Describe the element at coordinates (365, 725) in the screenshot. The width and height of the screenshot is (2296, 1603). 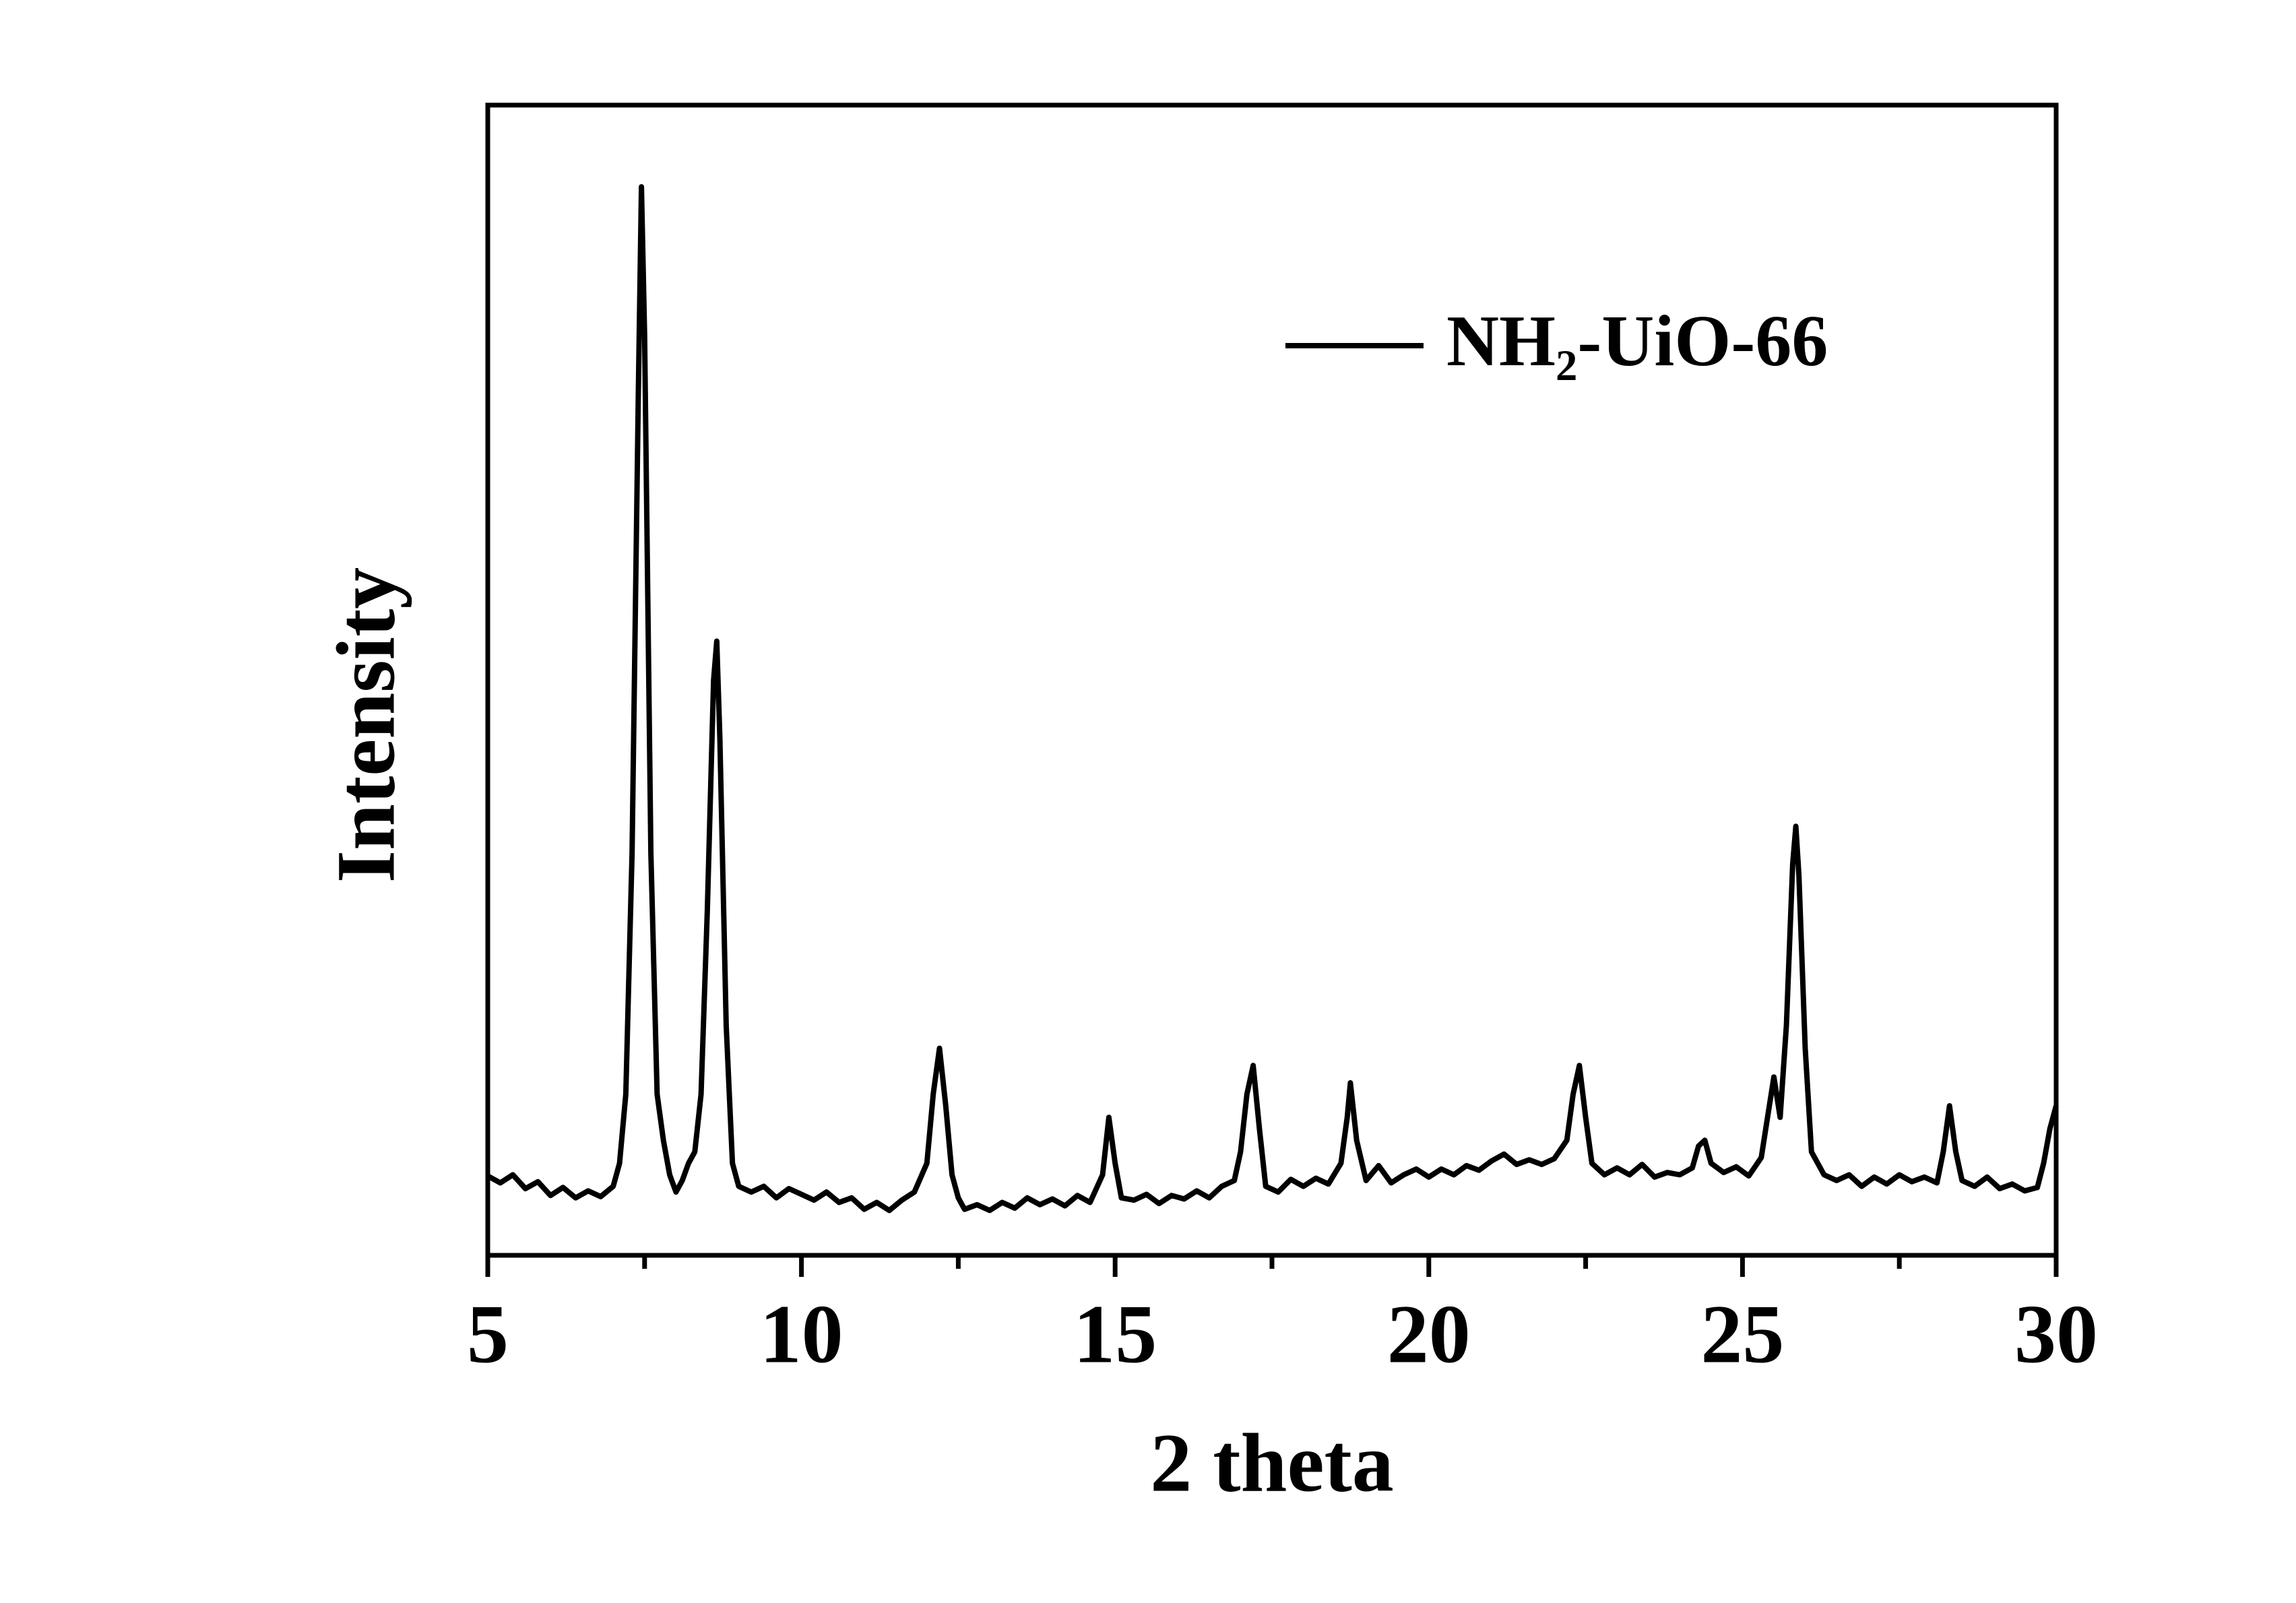
I see `y-axis-title: Intensity` at that location.